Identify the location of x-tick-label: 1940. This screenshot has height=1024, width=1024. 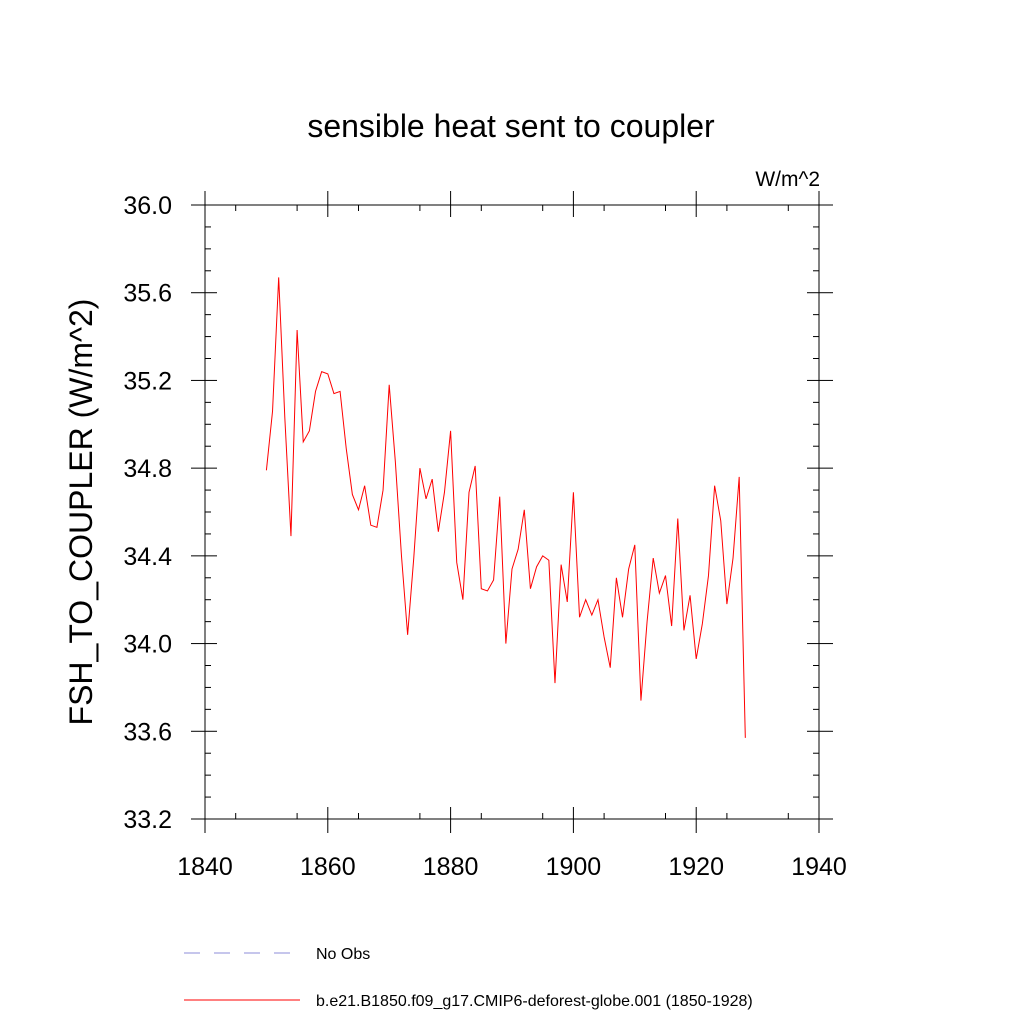
(819, 867).